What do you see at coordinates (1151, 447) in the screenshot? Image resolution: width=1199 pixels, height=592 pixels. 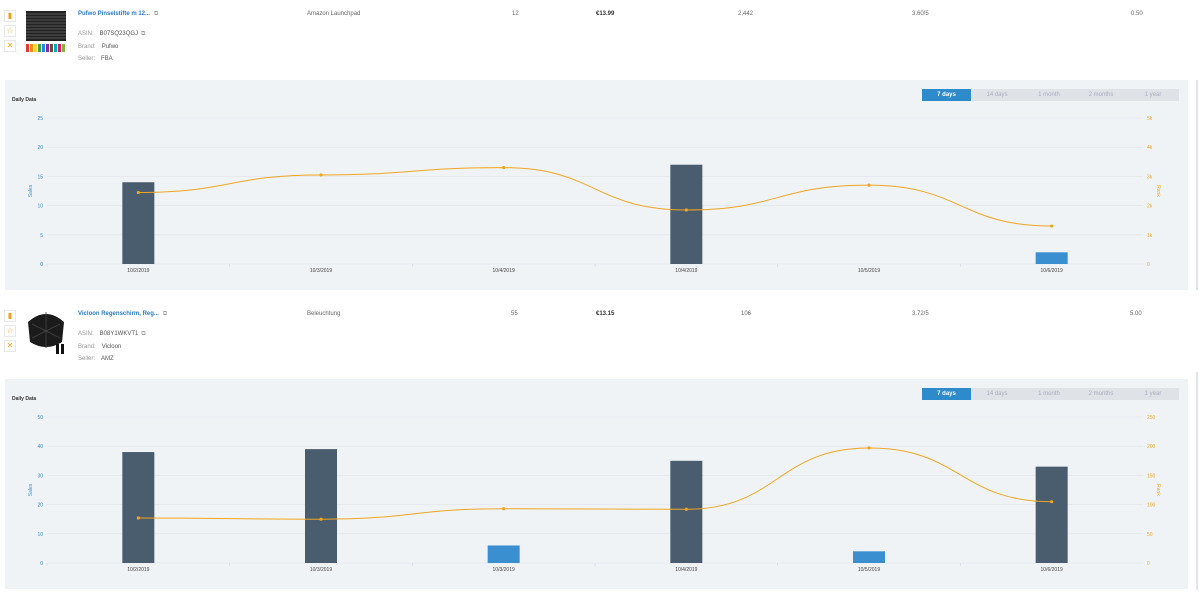 I see `y-right-tick: 200` at bounding box center [1151, 447].